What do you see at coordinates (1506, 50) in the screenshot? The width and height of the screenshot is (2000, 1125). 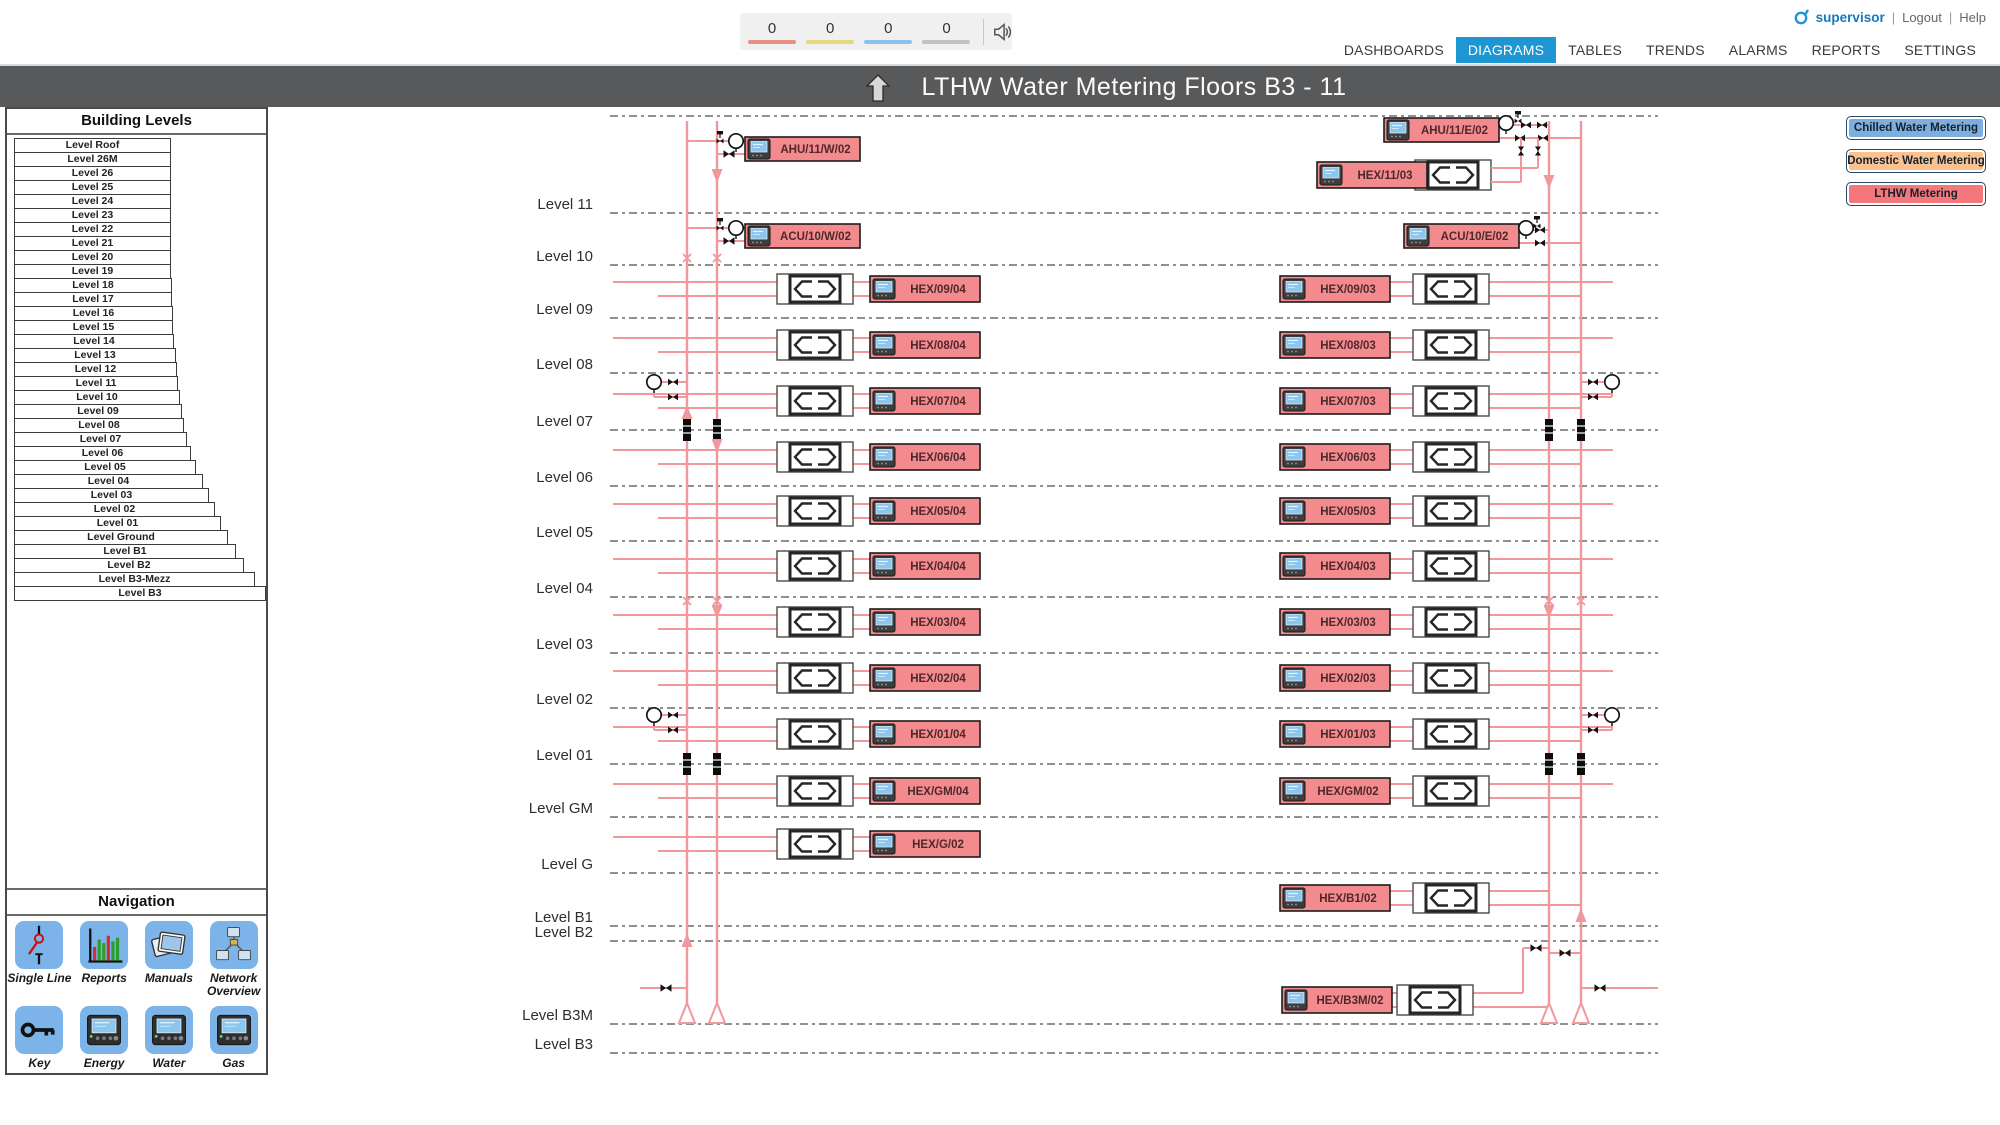 I see `menu-item-diagrams: DIAGRAMS` at bounding box center [1506, 50].